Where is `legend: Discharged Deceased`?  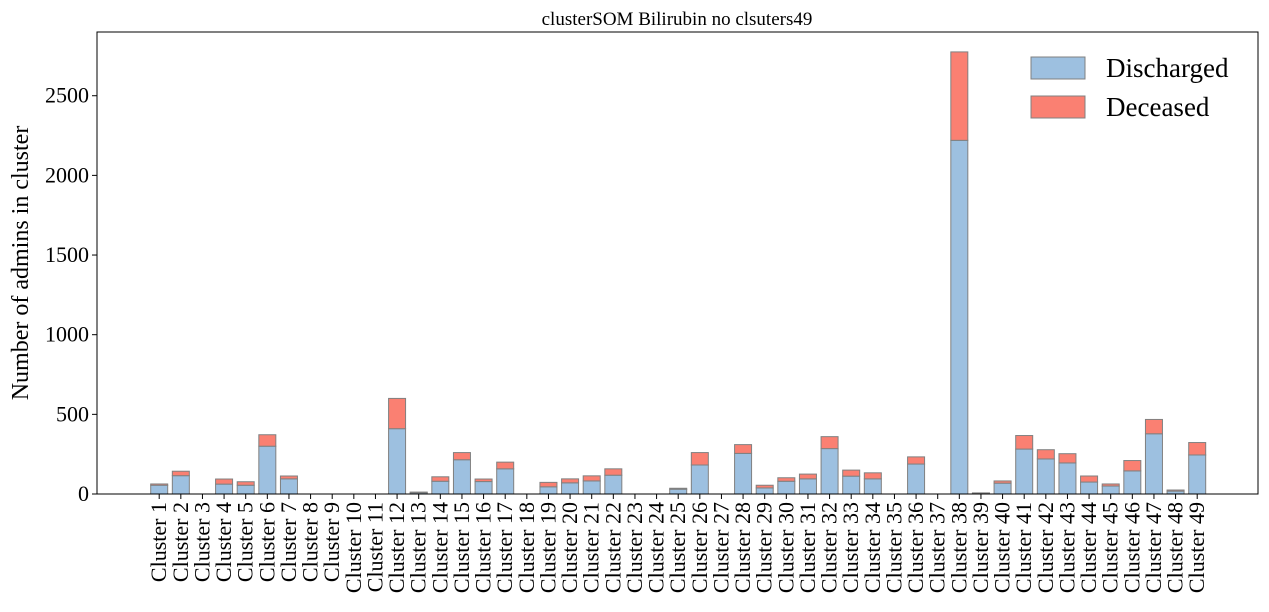 legend: Discharged Deceased is located at coordinates (1129, 87).